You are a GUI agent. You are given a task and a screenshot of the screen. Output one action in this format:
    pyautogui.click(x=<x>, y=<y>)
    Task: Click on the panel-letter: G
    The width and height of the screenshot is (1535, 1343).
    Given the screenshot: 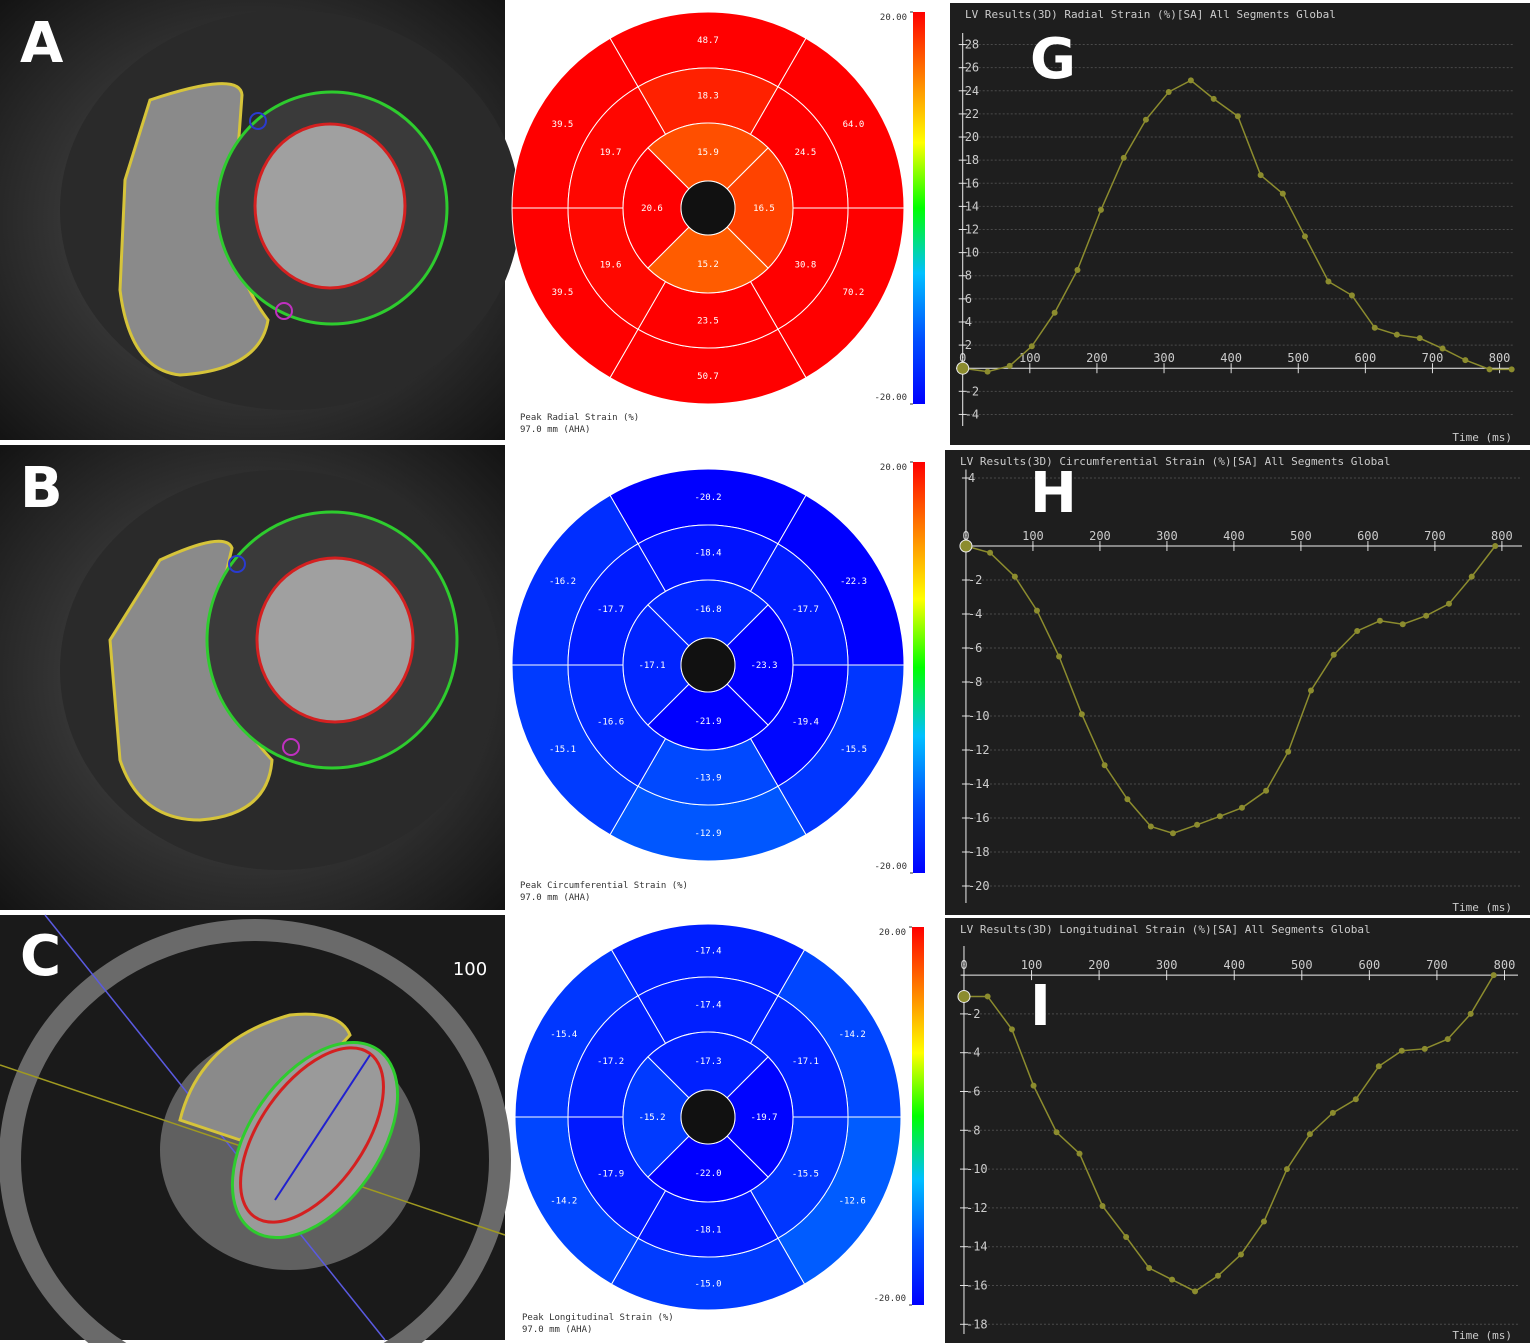 What is the action you would take?
    pyautogui.click(x=1053, y=59)
    